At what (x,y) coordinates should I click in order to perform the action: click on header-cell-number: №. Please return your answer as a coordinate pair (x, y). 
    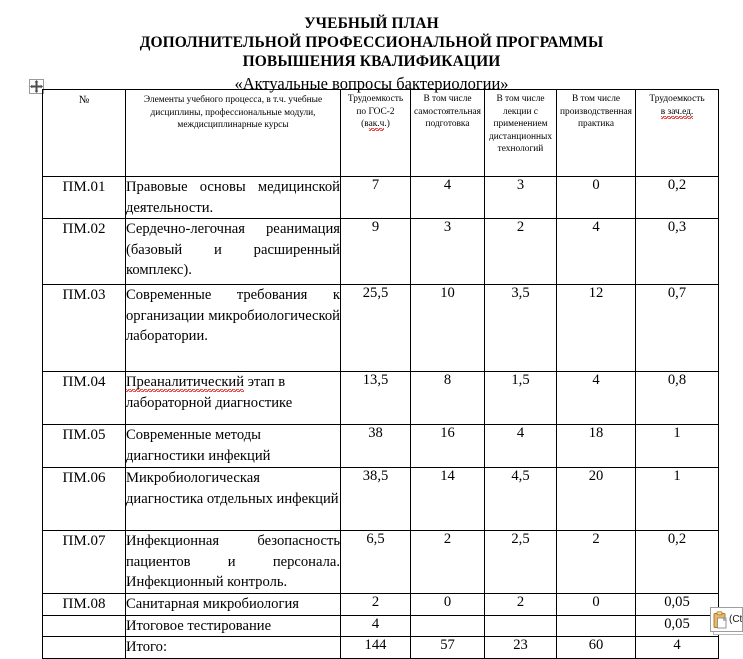
    Looking at the image, I should click on (84, 133).